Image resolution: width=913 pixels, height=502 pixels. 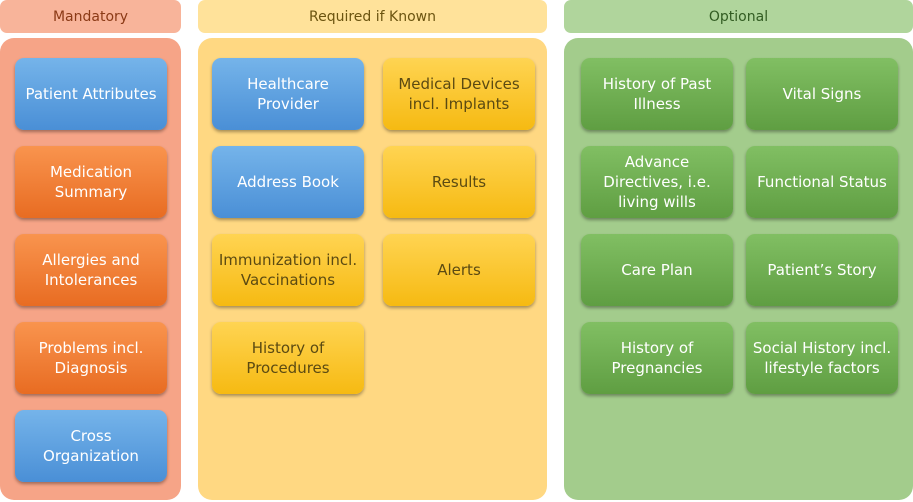 What do you see at coordinates (288, 94) in the screenshot?
I see `box-healthcare-provider: Healthcare Provider` at bounding box center [288, 94].